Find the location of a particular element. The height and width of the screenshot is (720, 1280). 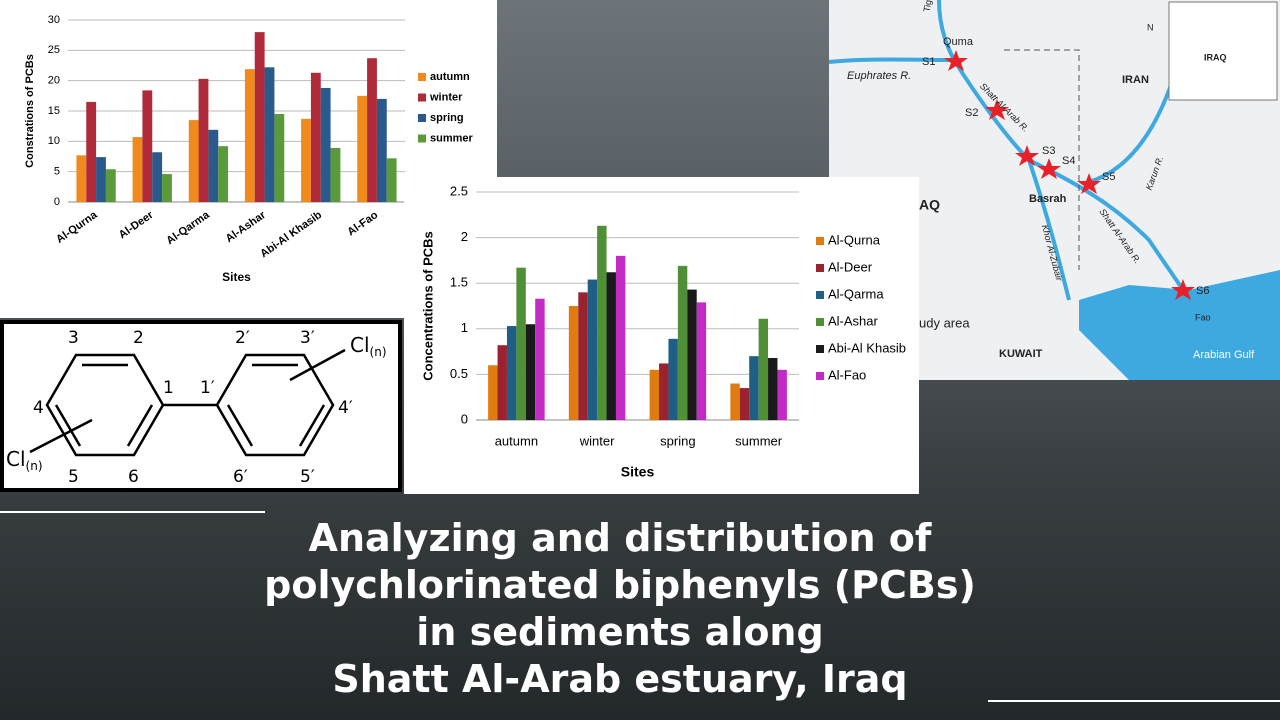

frame is located at coordinates (201, 406).